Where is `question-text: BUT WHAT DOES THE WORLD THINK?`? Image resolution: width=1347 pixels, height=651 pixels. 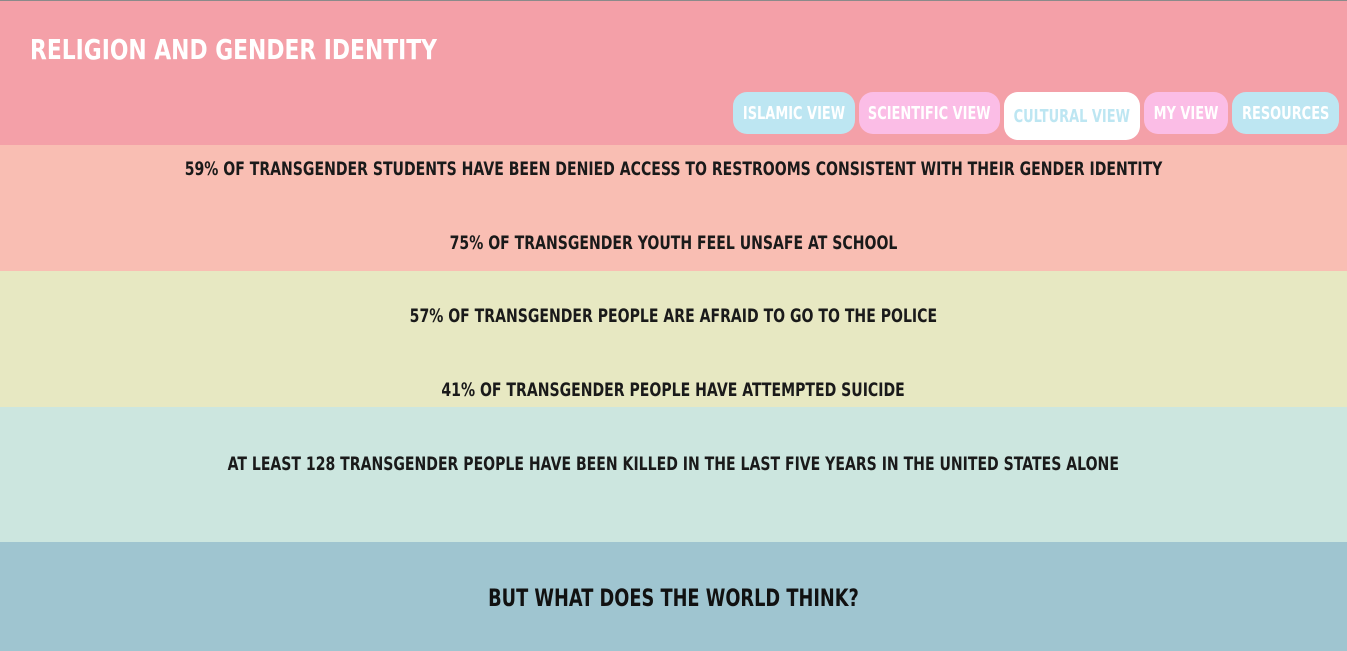 question-text: BUT WHAT DOES THE WORLD THINK? is located at coordinates (673, 598).